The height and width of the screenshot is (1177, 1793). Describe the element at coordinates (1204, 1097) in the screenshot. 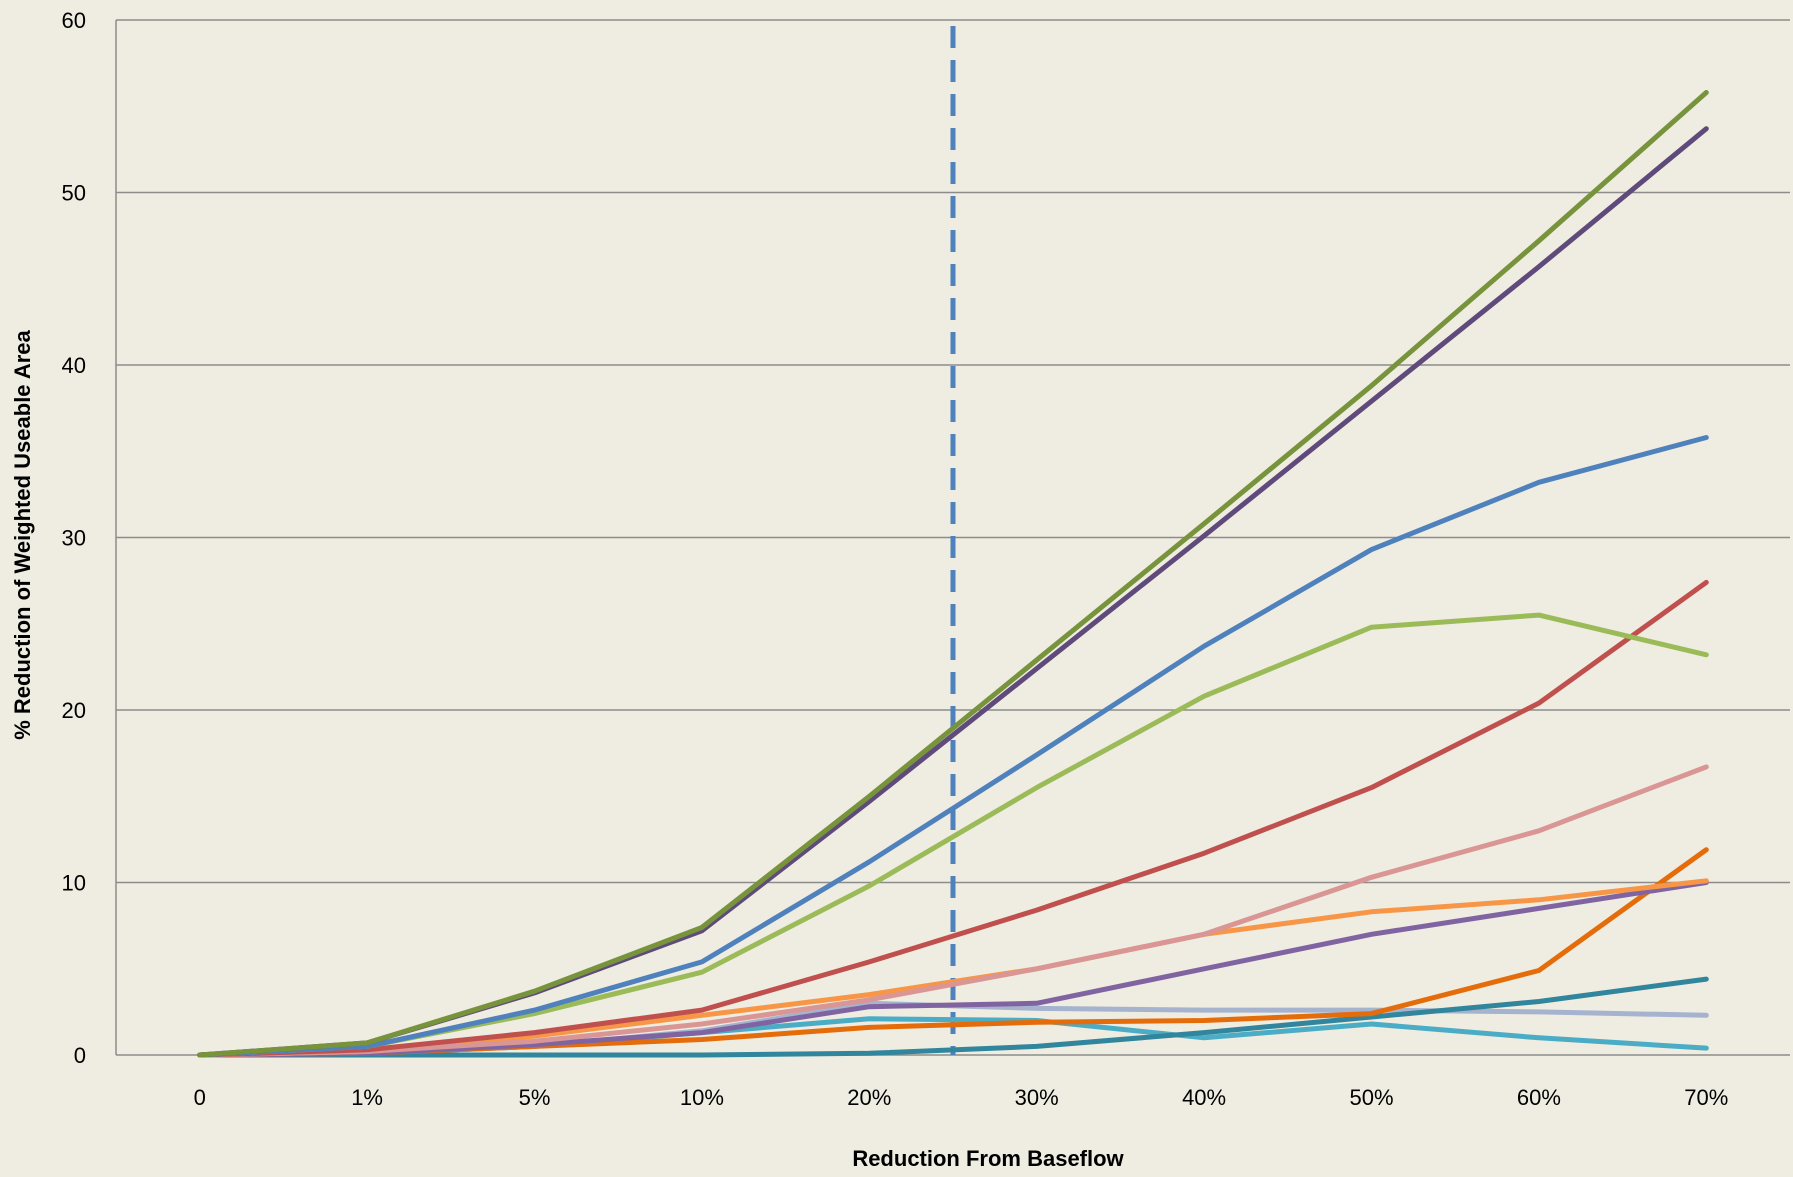

I see `x-tick-label: 40%` at that location.